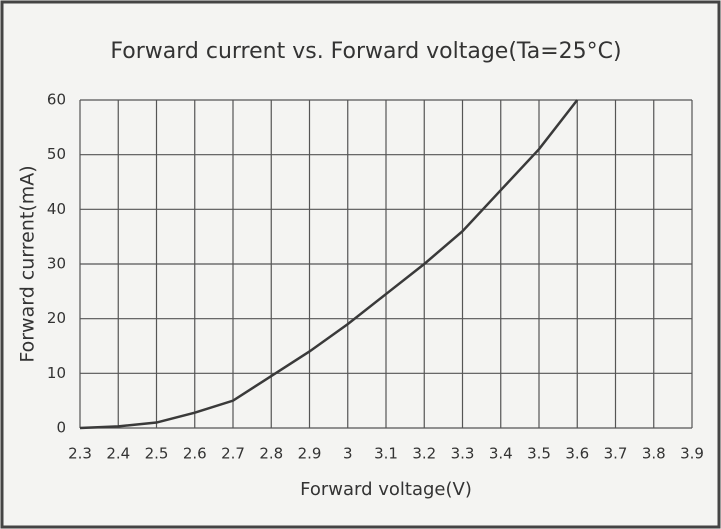 The width and height of the screenshot is (721, 529). I want to click on y-axis-label: Forward current(mA), so click(28, 263).